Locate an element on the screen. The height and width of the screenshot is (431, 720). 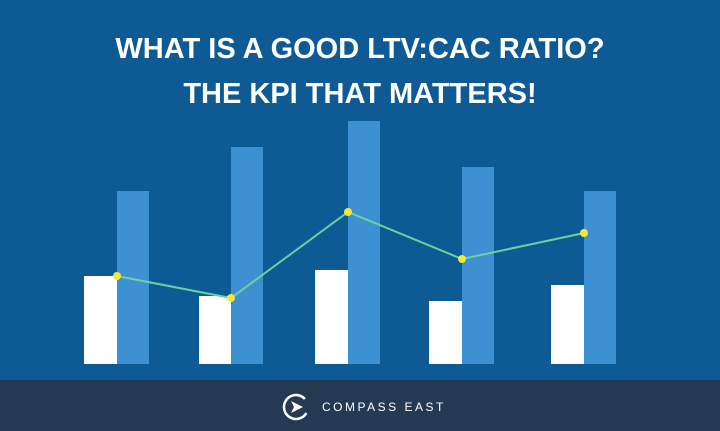
brand-name: COMPASS EAST is located at coordinates (384, 407).